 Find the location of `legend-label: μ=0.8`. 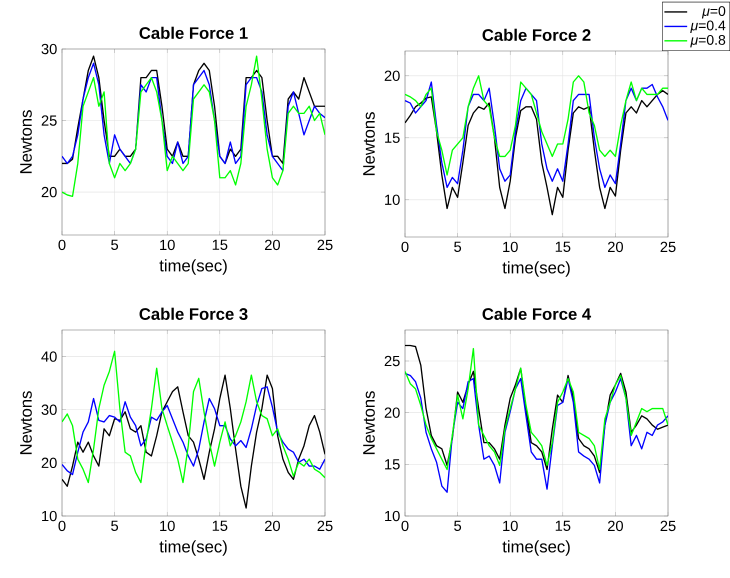

legend-label: μ=0.8 is located at coordinates (708, 41).